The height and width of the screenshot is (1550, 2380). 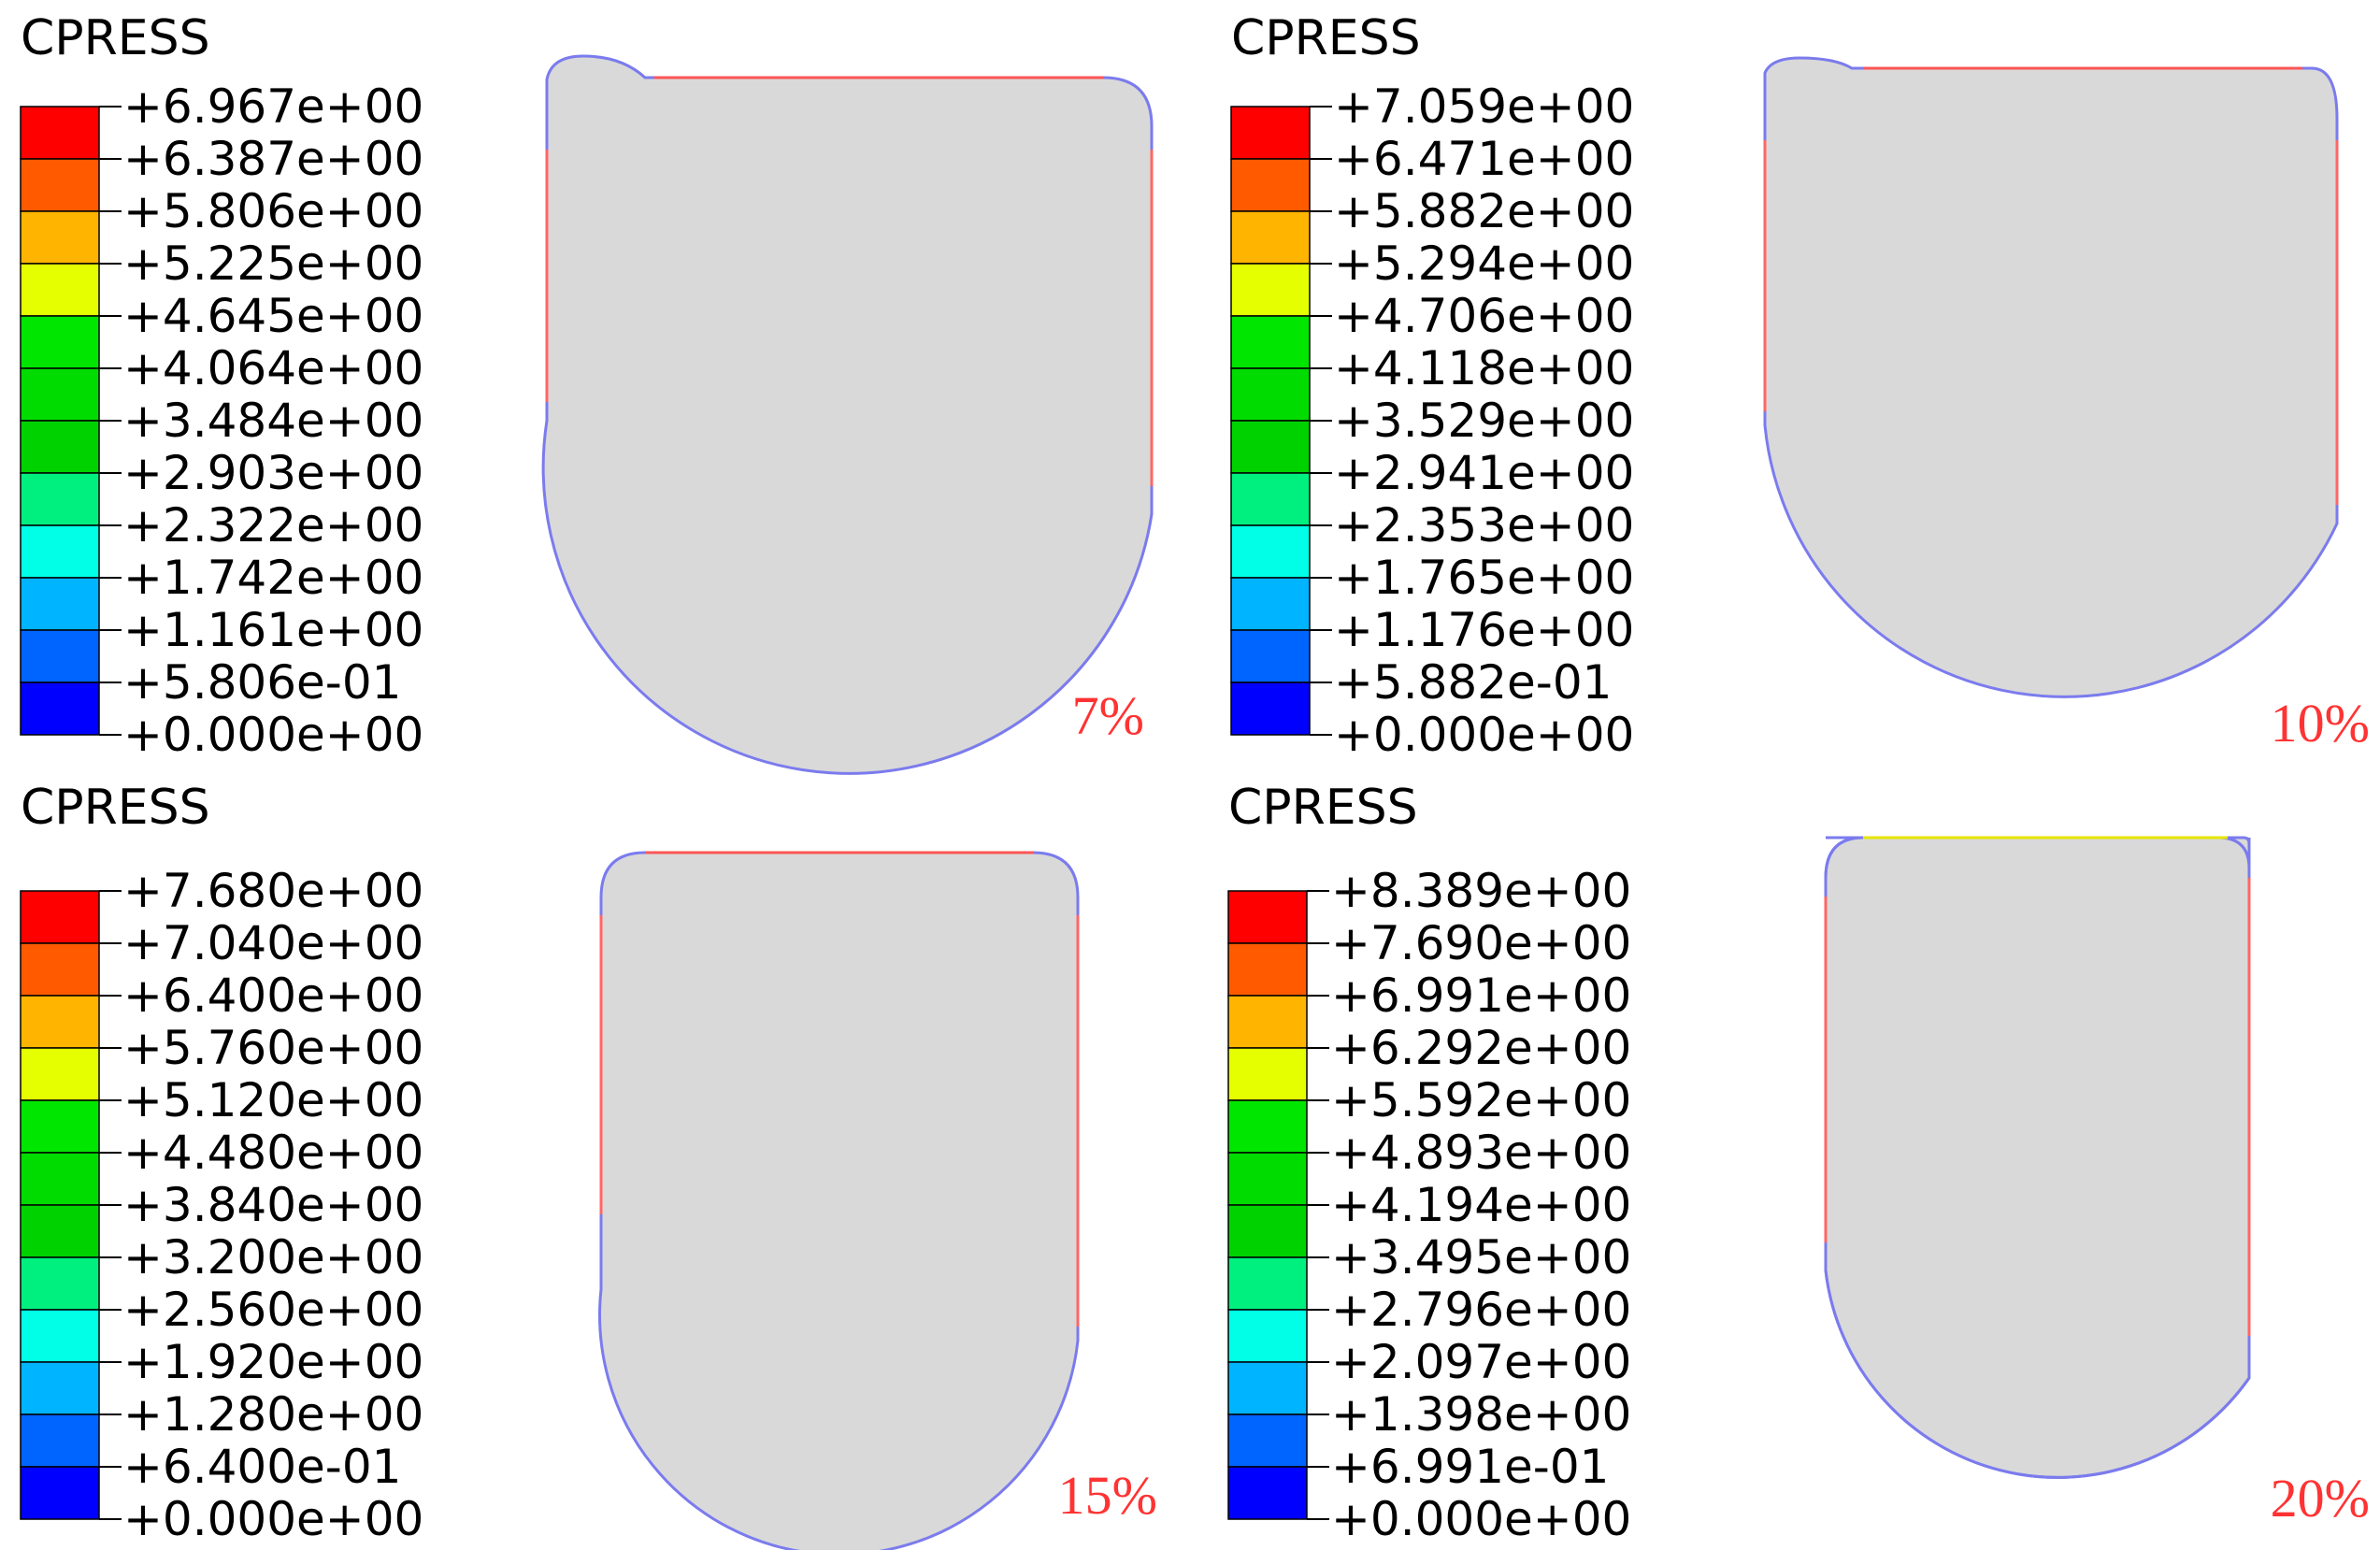 I want to click on compression-percent: 15%, so click(x=1107, y=1495).